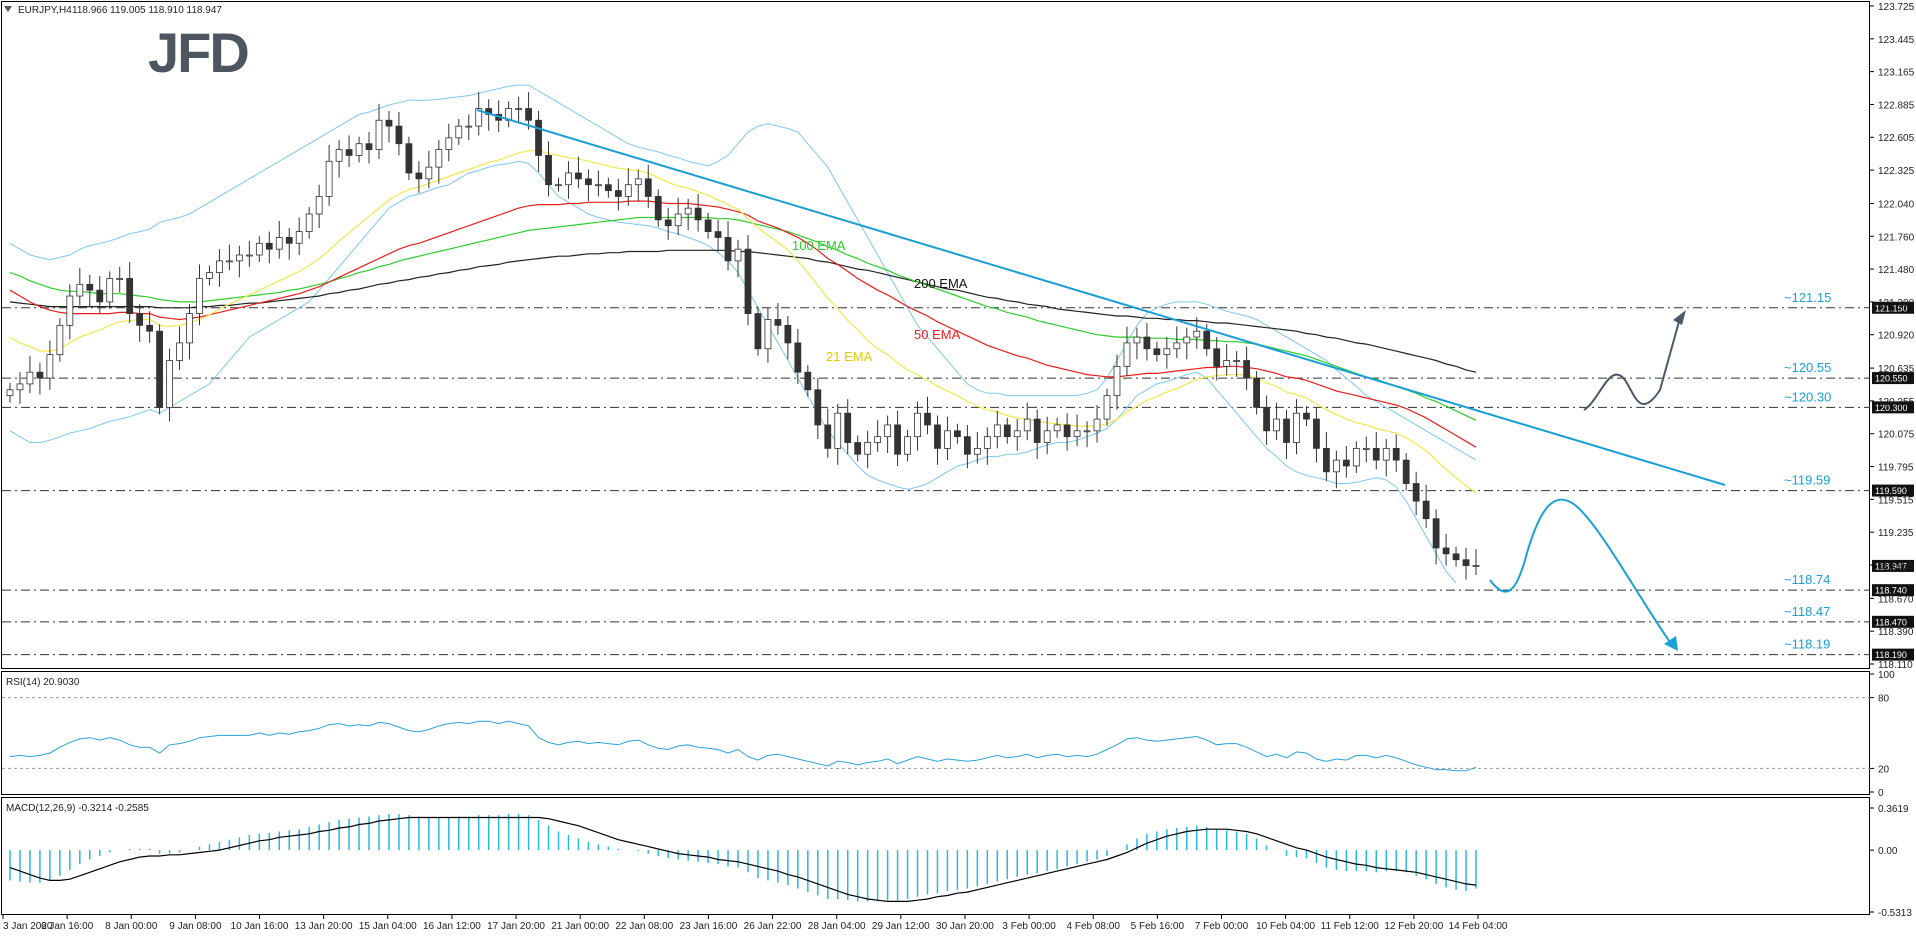  I want to click on bullish-projection-path, so click(1632, 364).